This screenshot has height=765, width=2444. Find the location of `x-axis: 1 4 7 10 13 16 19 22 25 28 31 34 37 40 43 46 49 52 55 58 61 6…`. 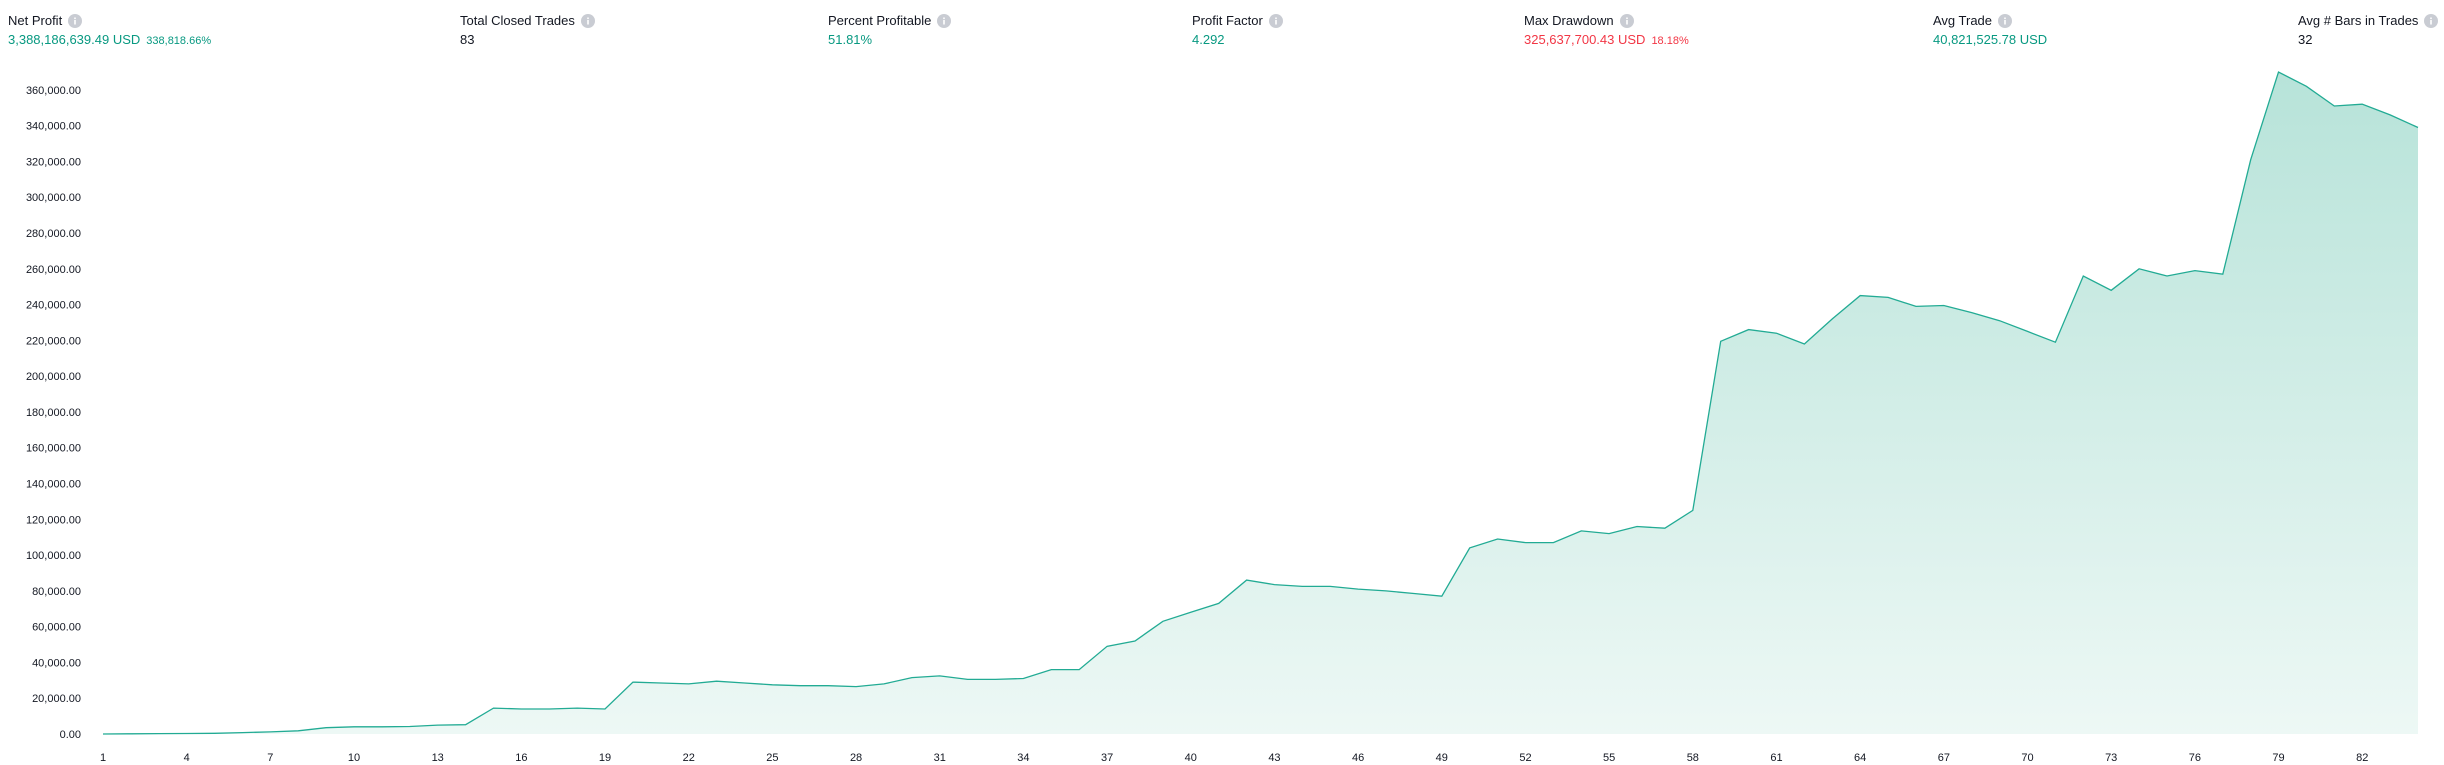

x-axis: 1 4 7 10 13 16 19 22 25 28 31 34 37 40 43 46 49 52 55 58 61 6… is located at coordinates (1234, 758).